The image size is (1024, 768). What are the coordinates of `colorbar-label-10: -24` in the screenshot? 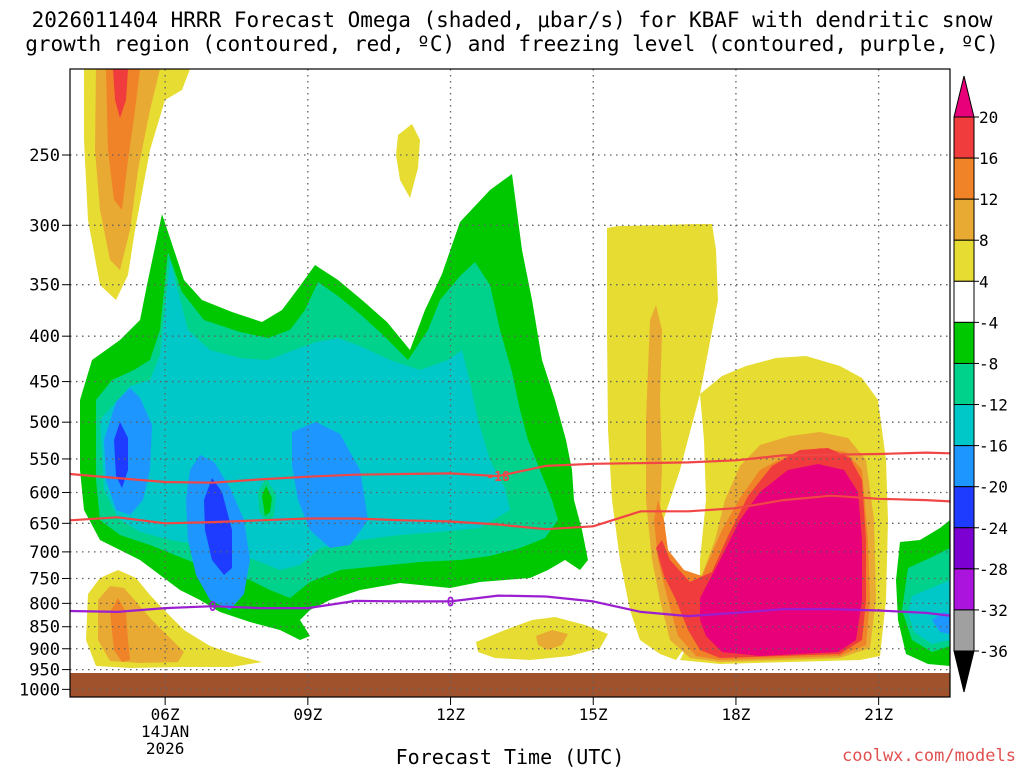 It's located at (993, 528).